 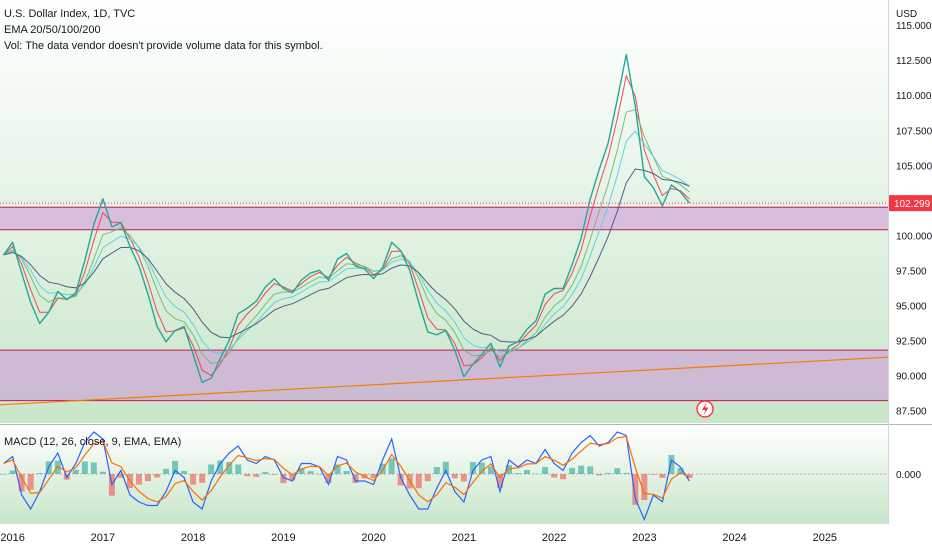 What do you see at coordinates (914, 61) in the screenshot?
I see `price-tick-label: 112.500` at bounding box center [914, 61].